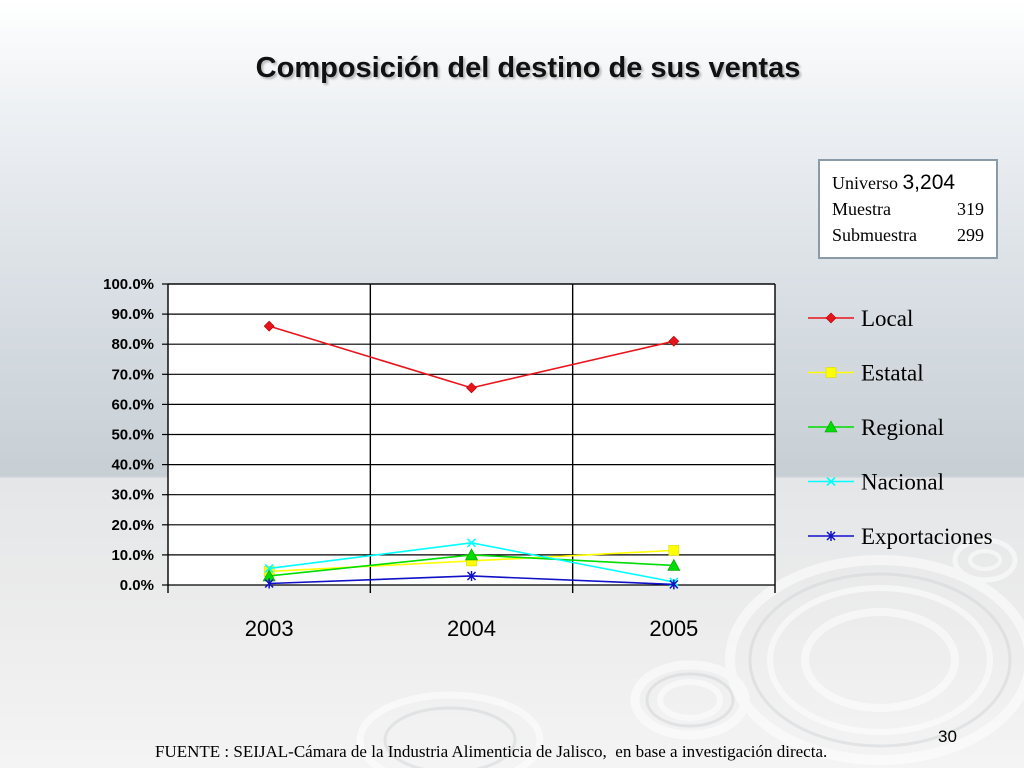 The width and height of the screenshot is (1024, 768). I want to click on y-tick-label: 70.0%, so click(132, 374).